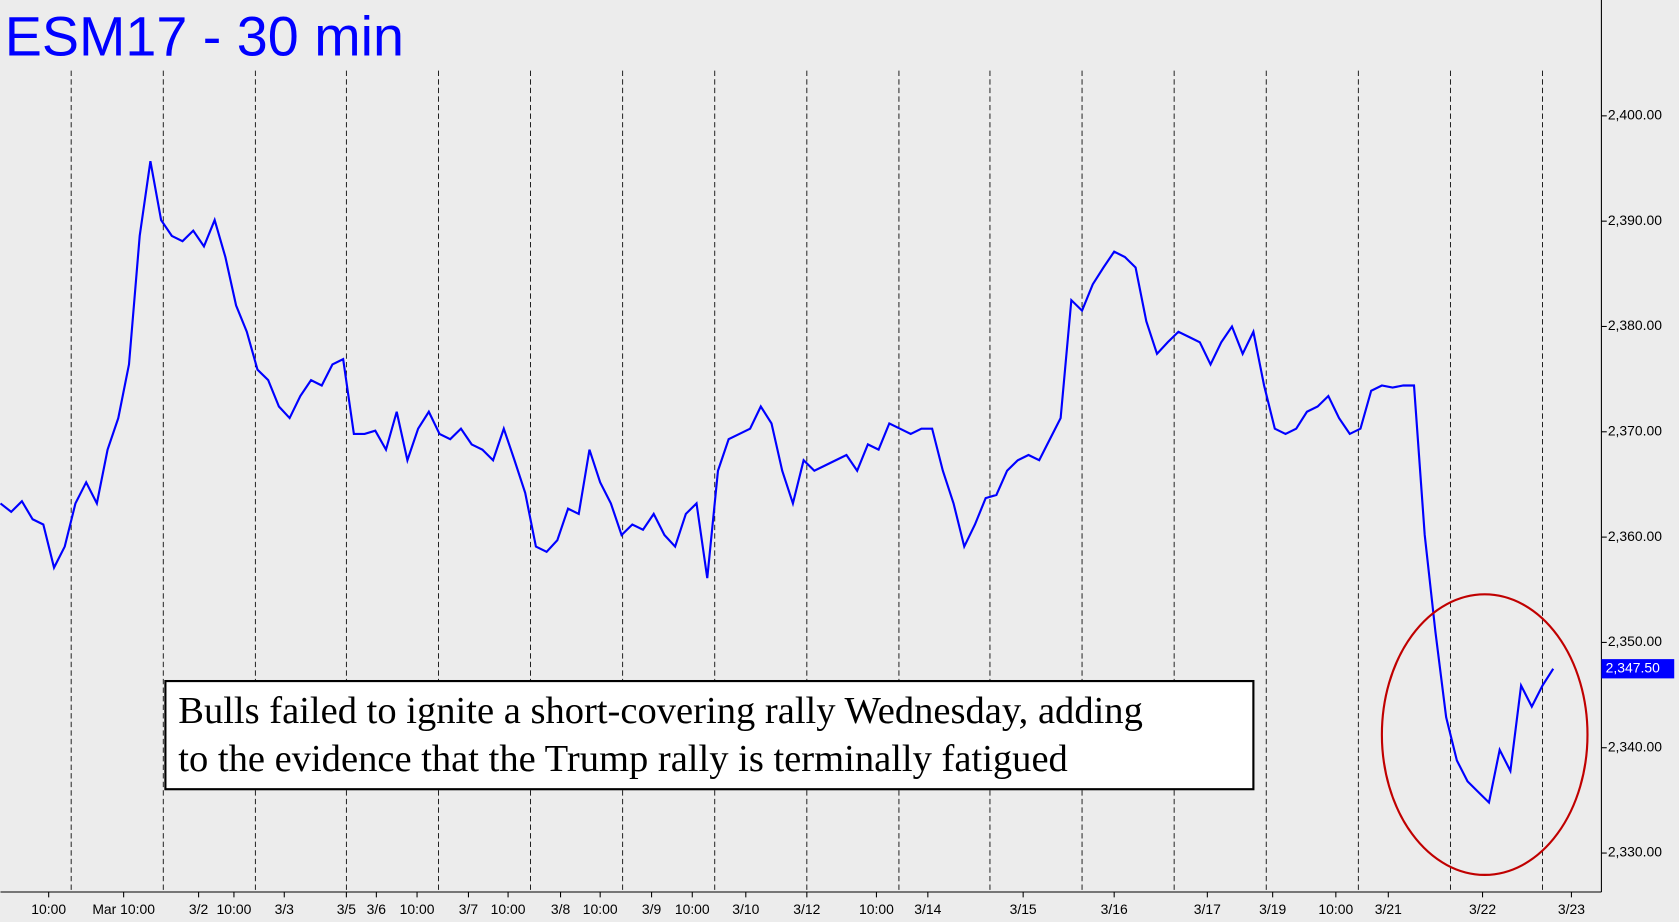 The width and height of the screenshot is (1679, 922). What do you see at coordinates (1272, 909) in the screenshot?
I see `x-tick-label: 3/19` at bounding box center [1272, 909].